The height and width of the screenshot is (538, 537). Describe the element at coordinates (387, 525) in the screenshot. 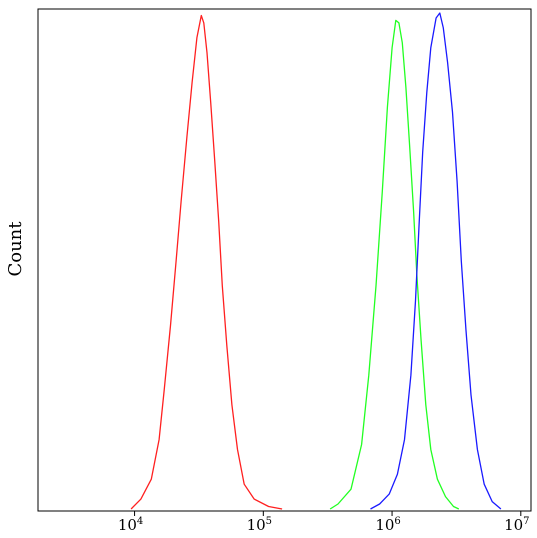

I see `x-tick-label: 106` at that location.